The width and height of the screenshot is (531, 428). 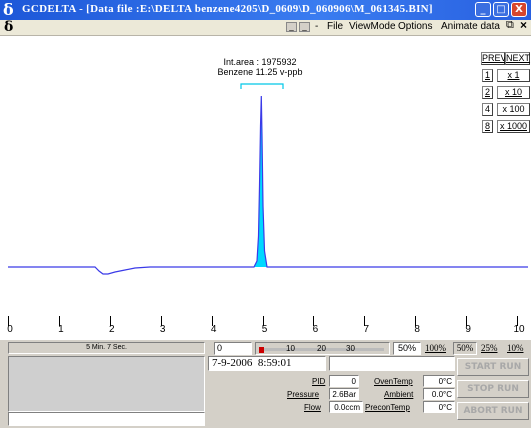 What do you see at coordinates (439, 381) in the screenshot?
I see `oventemp-value: 0°C` at bounding box center [439, 381].